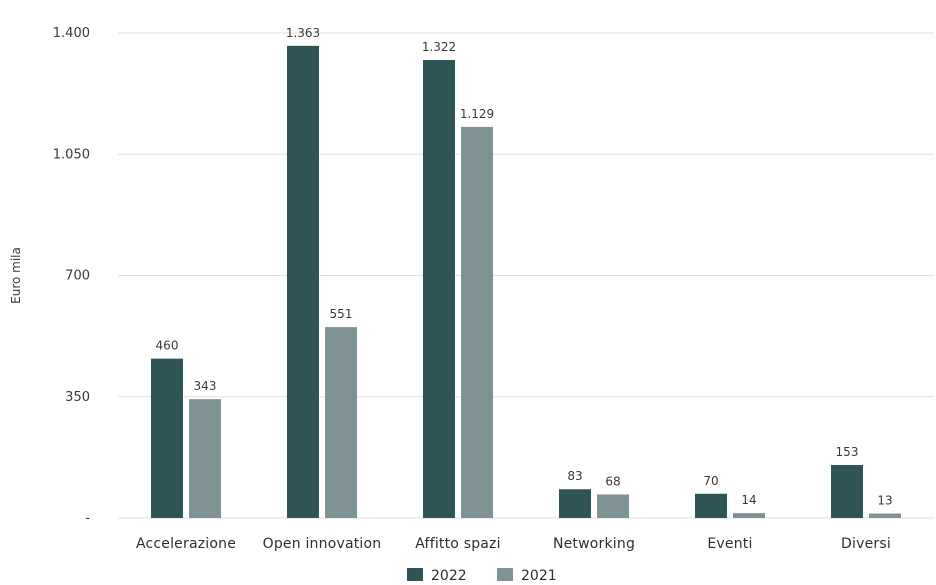 The height and width of the screenshot is (585, 936). I want to click on bar-2021-networking, so click(613, 506).